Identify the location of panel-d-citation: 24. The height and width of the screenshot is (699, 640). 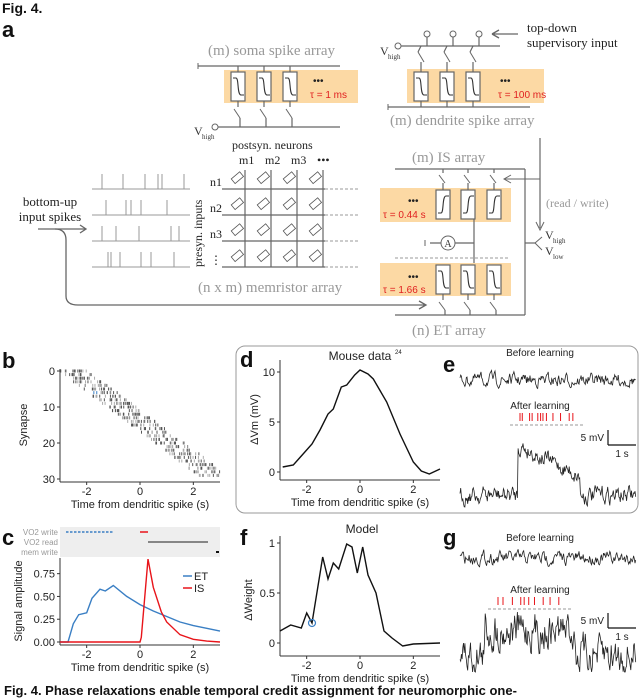
(398, 353).